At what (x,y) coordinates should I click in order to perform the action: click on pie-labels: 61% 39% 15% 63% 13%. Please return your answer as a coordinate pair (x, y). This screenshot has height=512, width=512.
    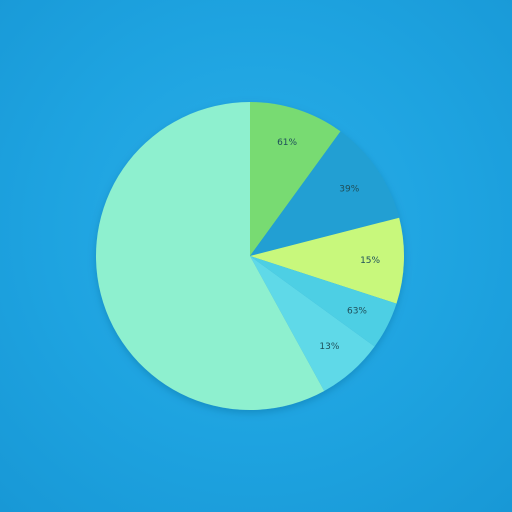
    Looking at the image, I should click on (328, 245).